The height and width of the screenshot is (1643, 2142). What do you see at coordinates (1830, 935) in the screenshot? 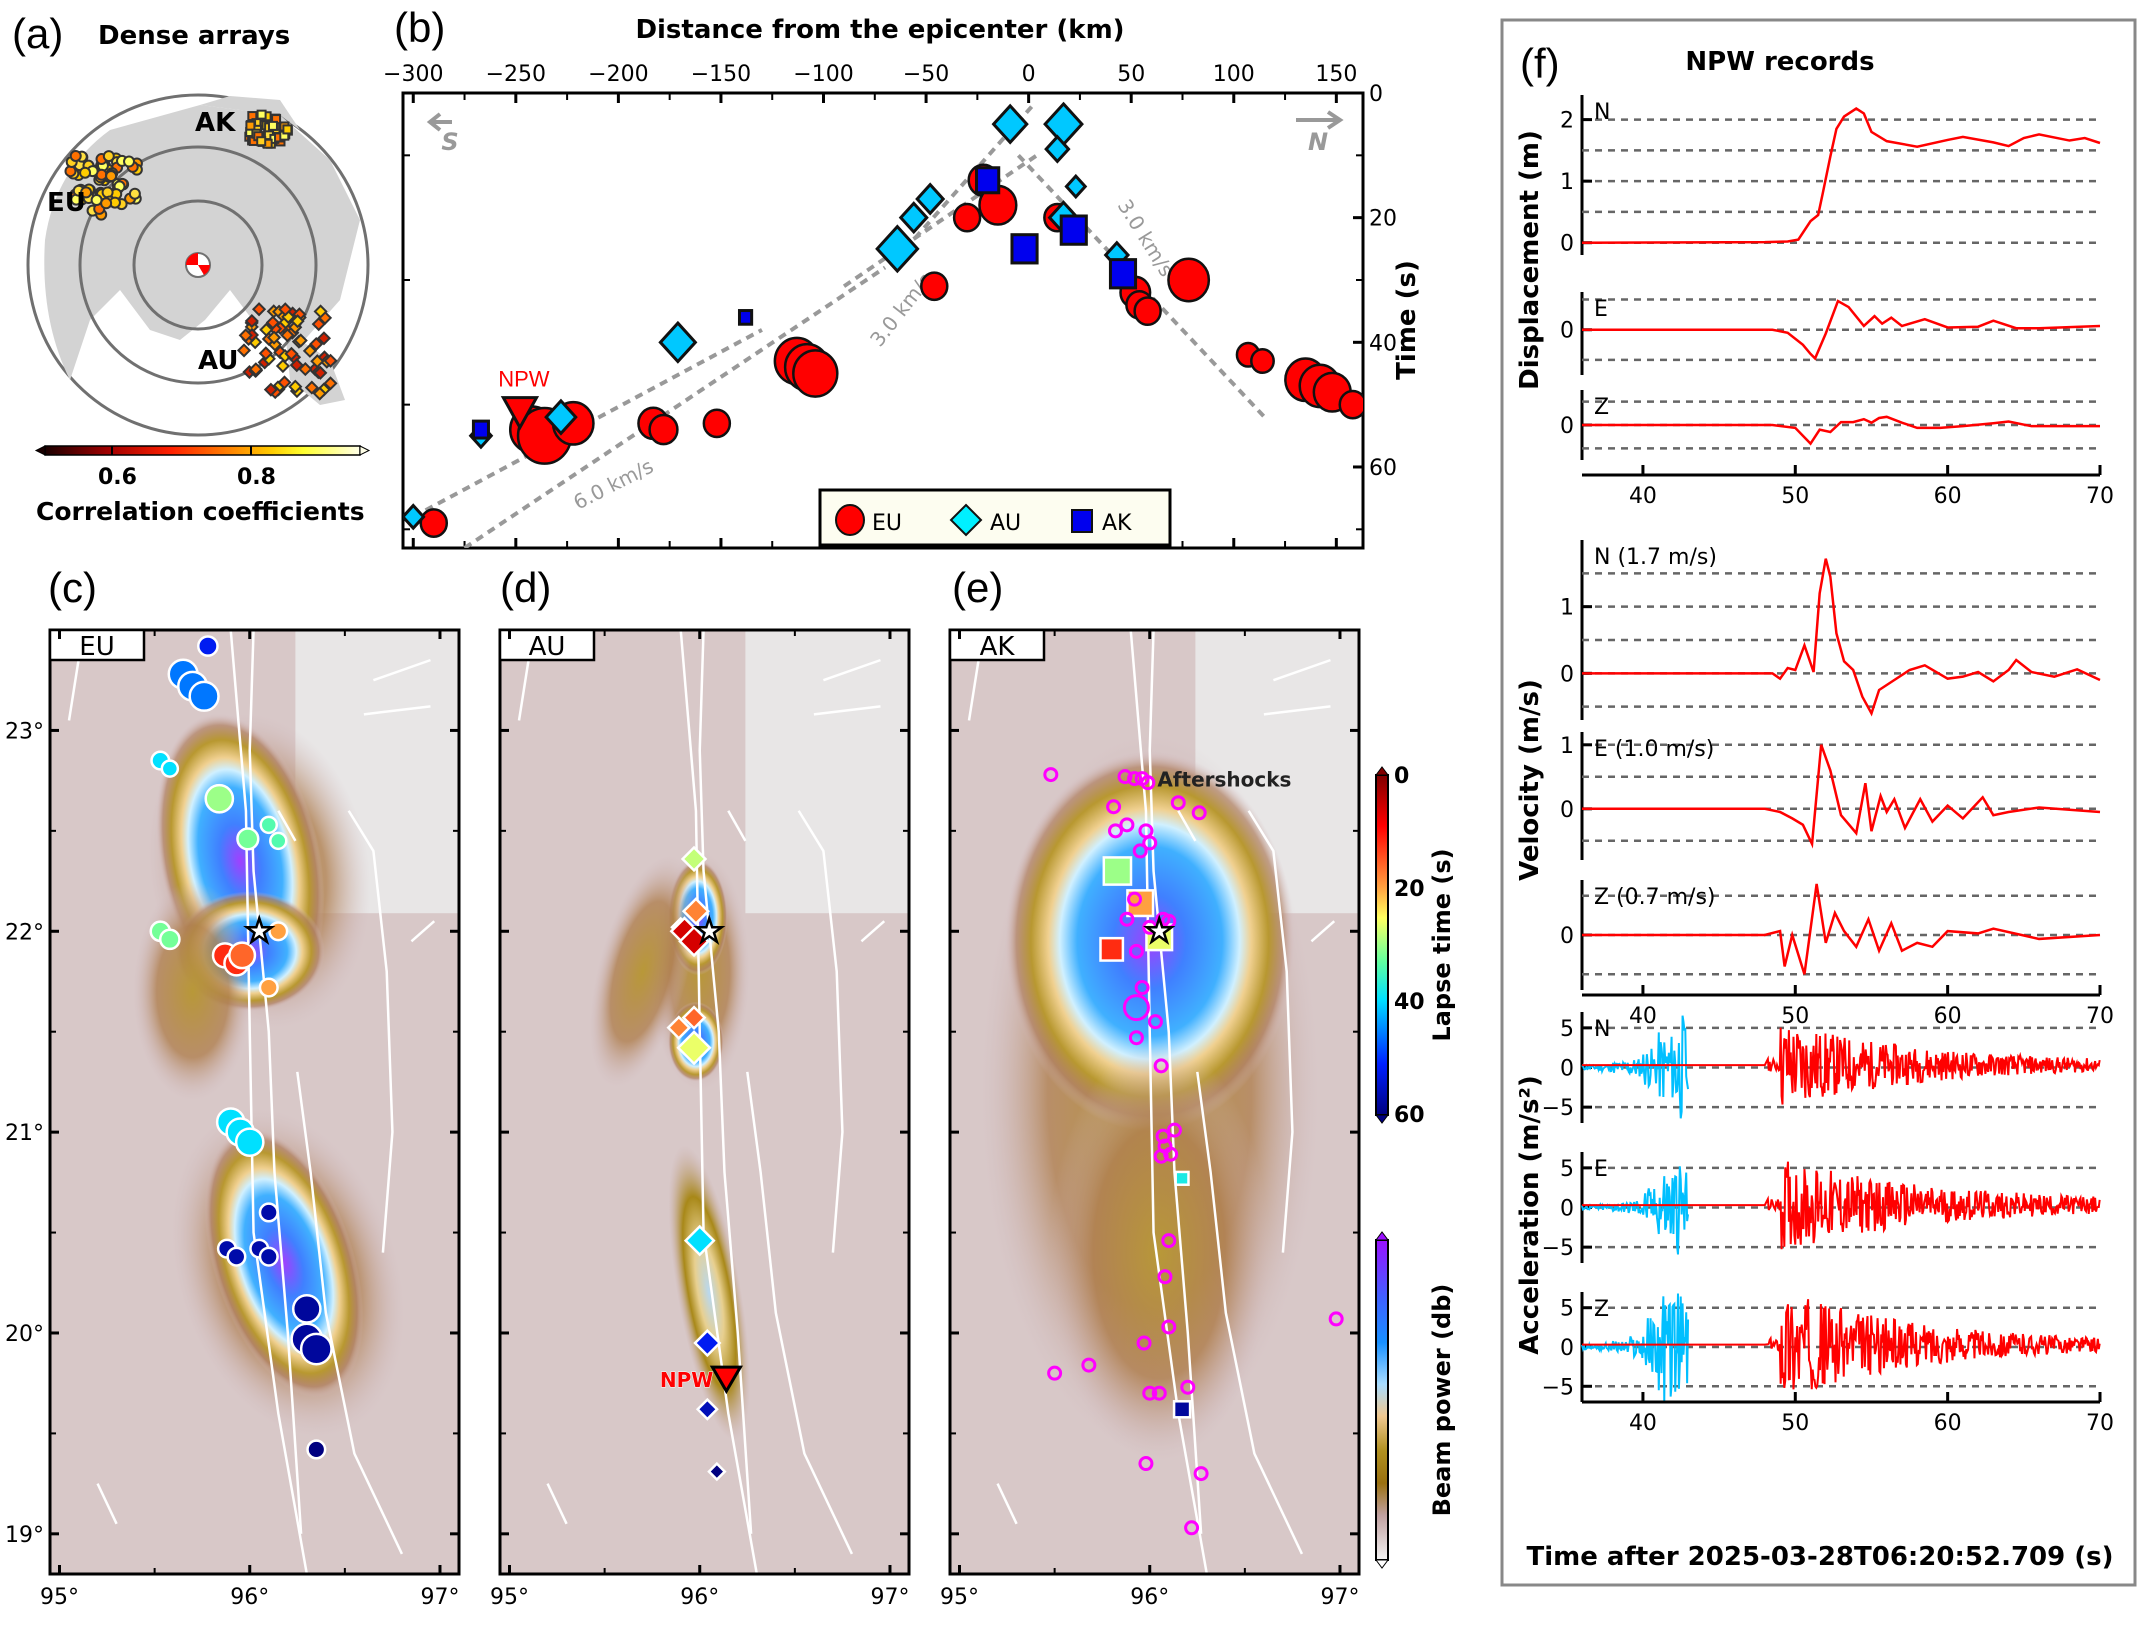
I see `trace-z: 0 Z (0.7 m/s)` at bounding box center [1830, 935].